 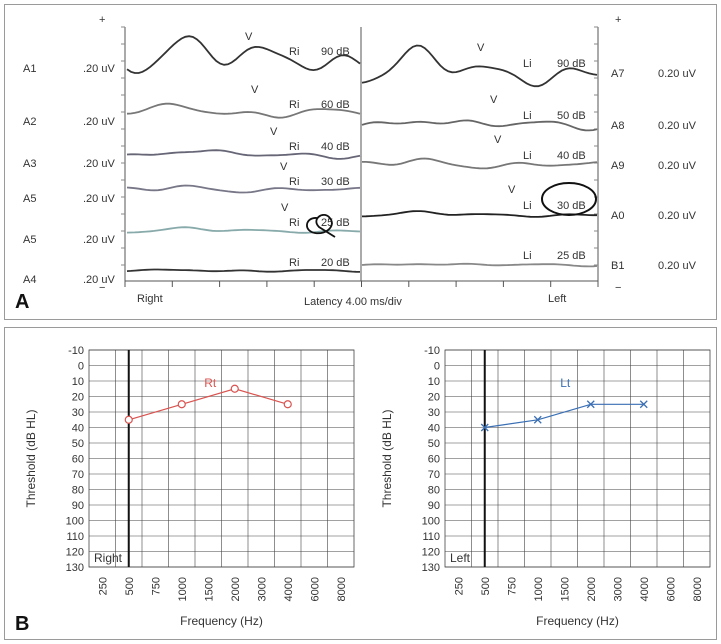 I want to click on y-tick-label: -10, so click(x=76, y=351).